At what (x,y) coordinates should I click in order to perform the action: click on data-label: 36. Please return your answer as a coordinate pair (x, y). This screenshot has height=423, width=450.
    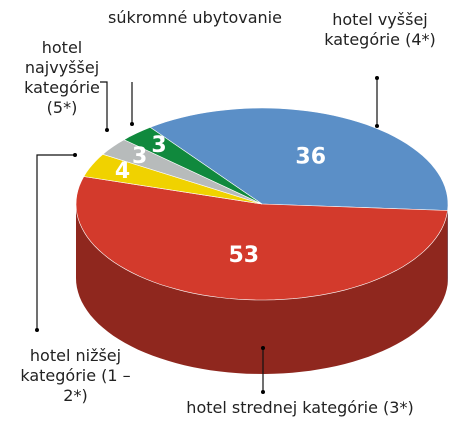
    Looking at the image, I should click on (310, 157).